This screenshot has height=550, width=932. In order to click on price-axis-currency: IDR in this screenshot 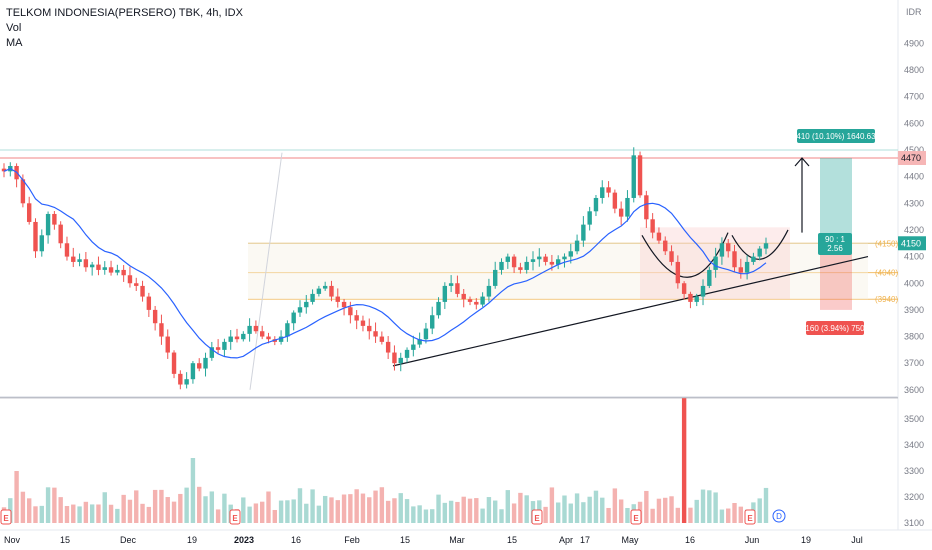, I will do `click(914, 12)`.